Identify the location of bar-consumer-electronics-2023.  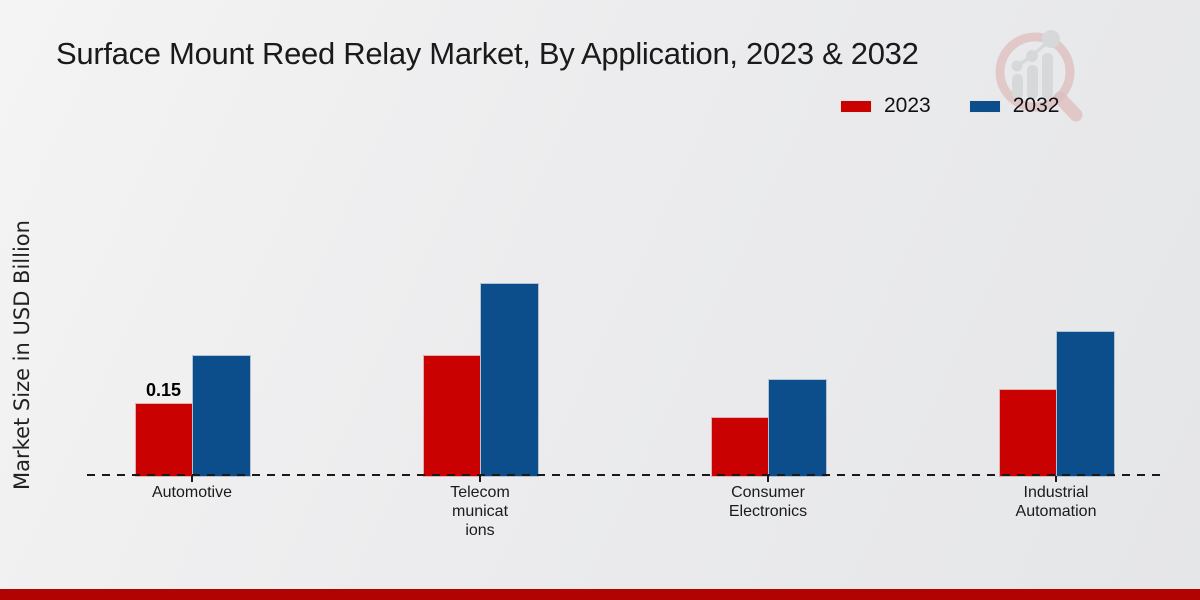
(740, 447).